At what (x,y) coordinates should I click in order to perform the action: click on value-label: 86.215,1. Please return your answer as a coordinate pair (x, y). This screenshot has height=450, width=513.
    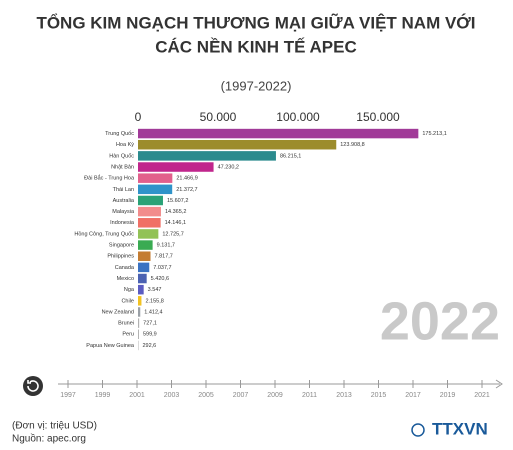
    Looking at the image, I should click on (290, 156).